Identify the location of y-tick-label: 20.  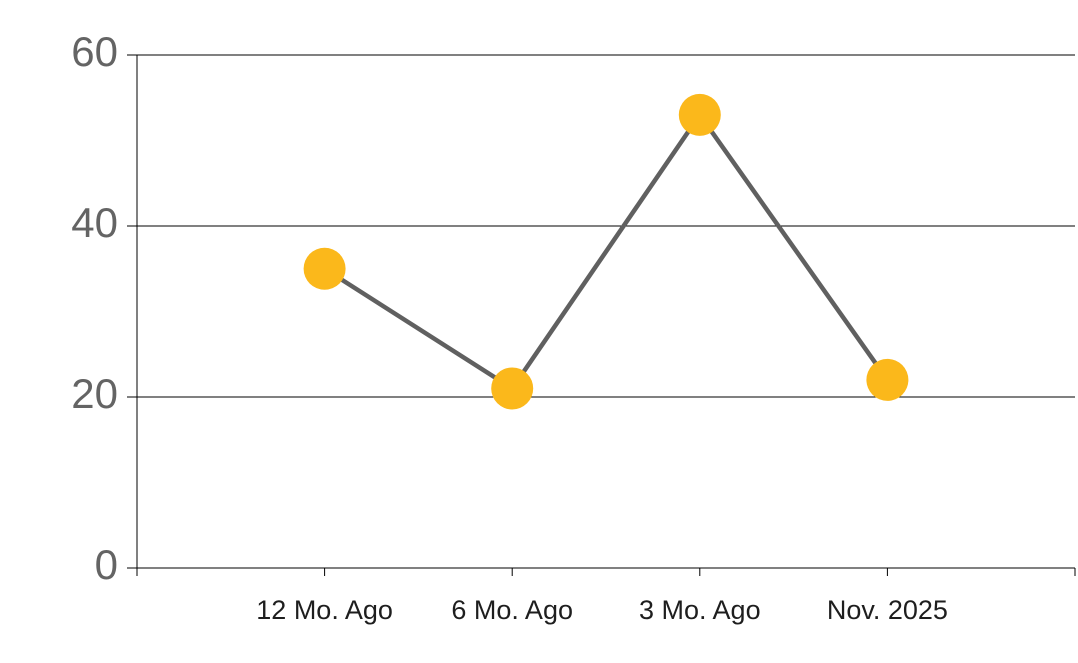
(94, 393).